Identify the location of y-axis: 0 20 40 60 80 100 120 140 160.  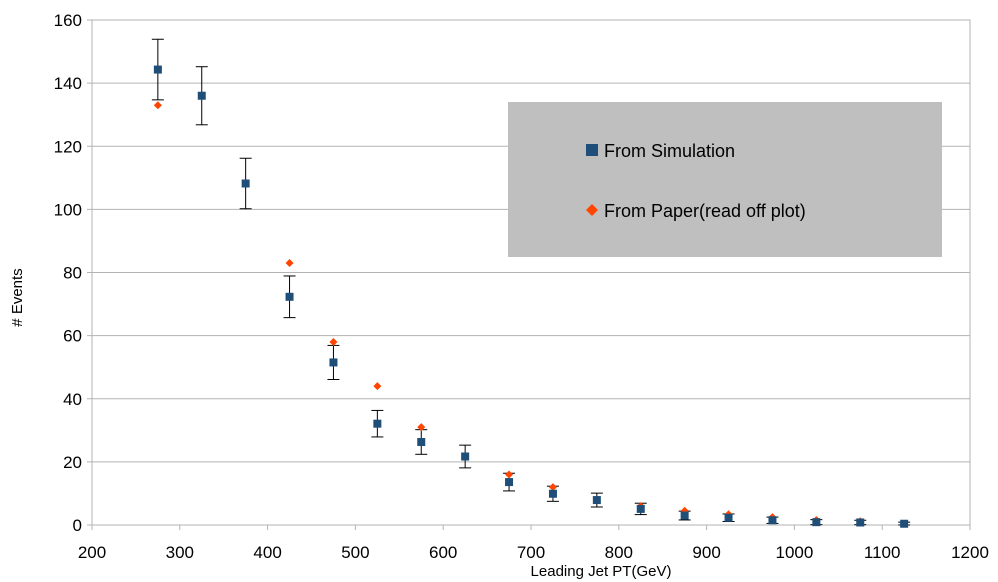
(73, 273).